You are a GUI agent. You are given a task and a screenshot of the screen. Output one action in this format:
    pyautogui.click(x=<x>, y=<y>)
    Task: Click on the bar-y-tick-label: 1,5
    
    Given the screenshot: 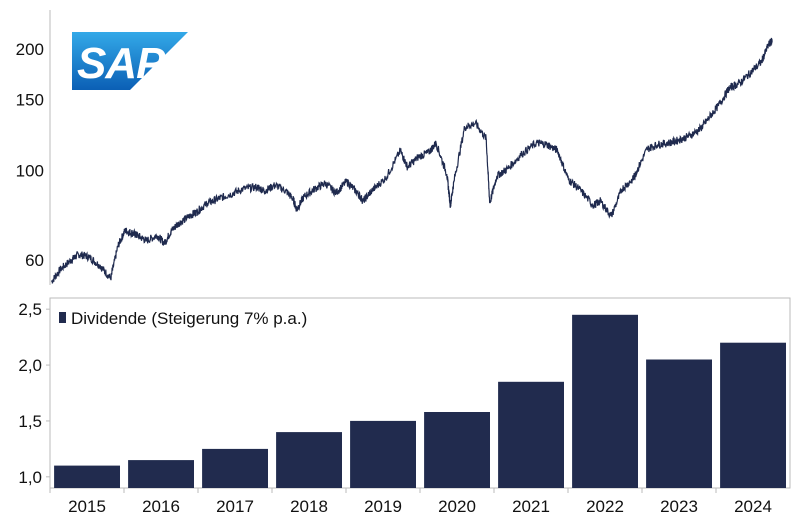 What is the action you would take?
    pyautogui.click(x=30, y=421)
    